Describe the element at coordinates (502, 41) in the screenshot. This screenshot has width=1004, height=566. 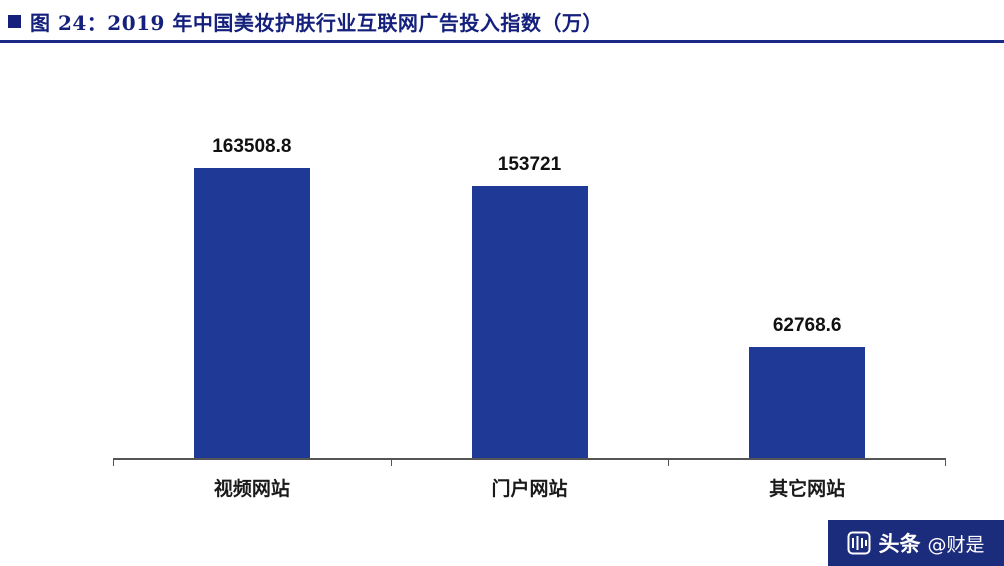
I see `title-divider` at that location.